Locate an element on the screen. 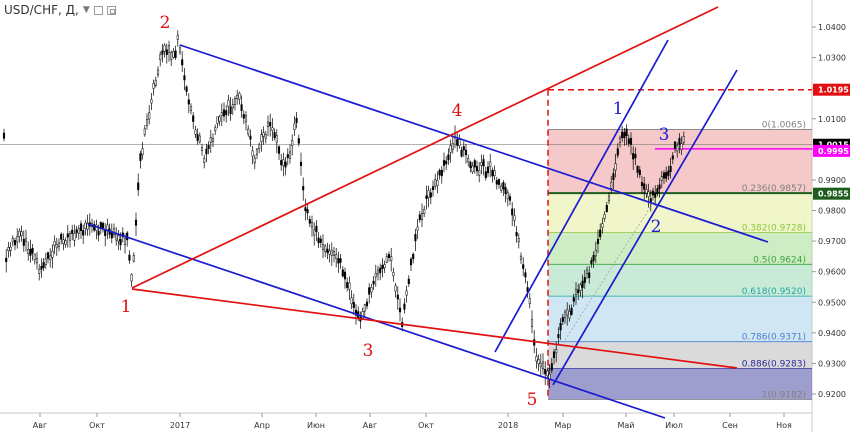 The height and width of the screenshot is (432, 850). red-lower-trend-line is located at coordinates (434, 328).